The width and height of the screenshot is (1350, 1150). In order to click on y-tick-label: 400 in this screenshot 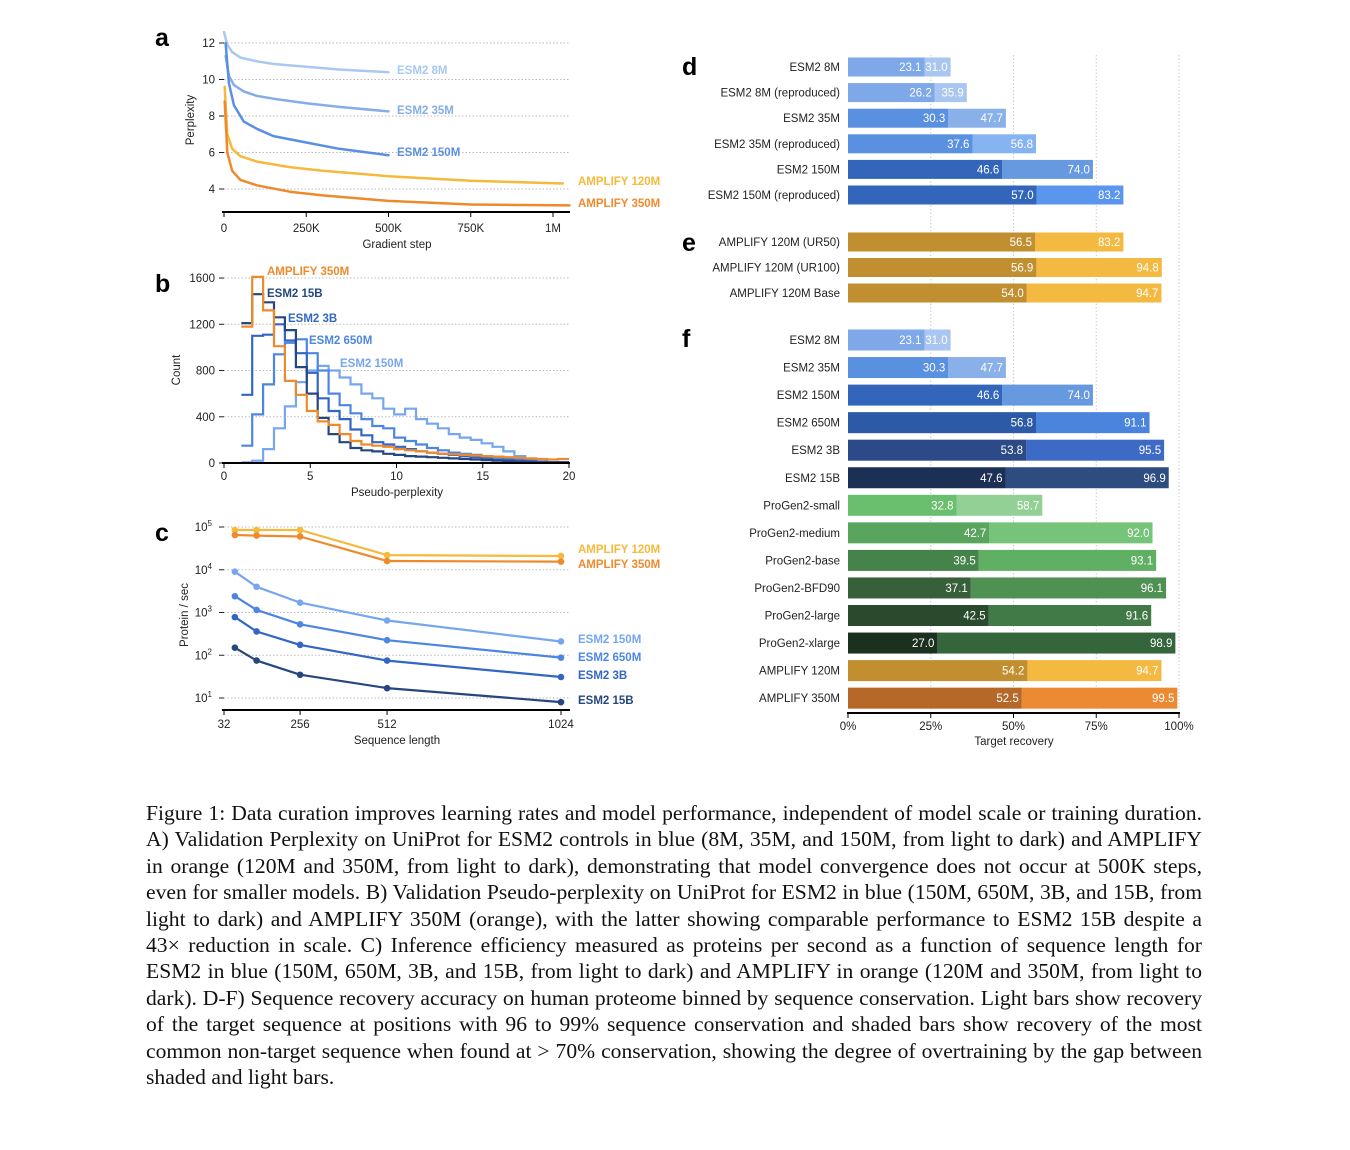, I will do `click(205, 418)`.